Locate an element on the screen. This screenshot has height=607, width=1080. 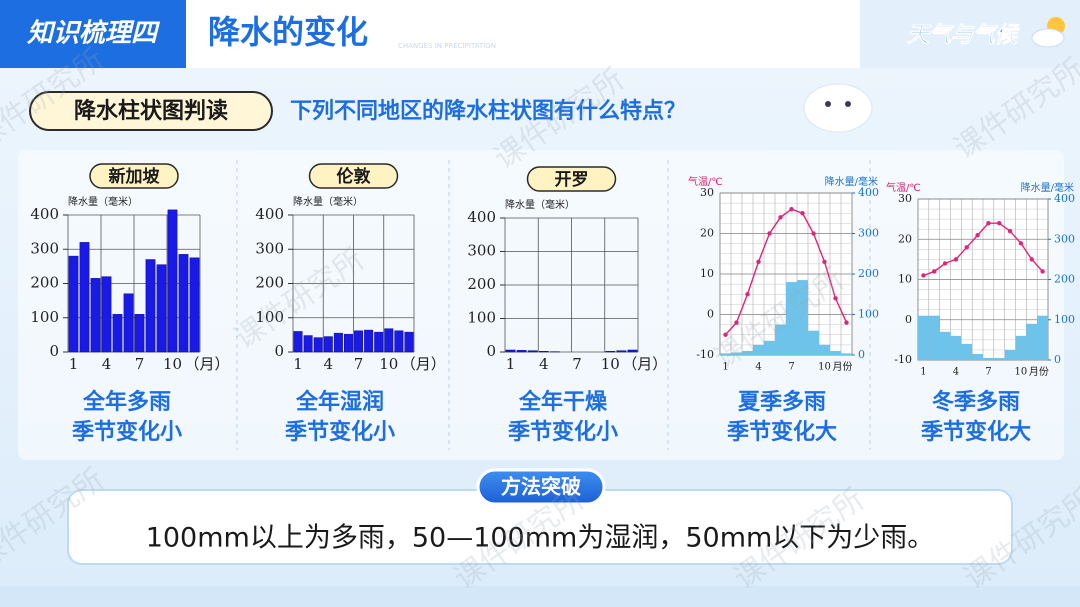
method-label: 方法突破 is located at coordinates (541, 487).